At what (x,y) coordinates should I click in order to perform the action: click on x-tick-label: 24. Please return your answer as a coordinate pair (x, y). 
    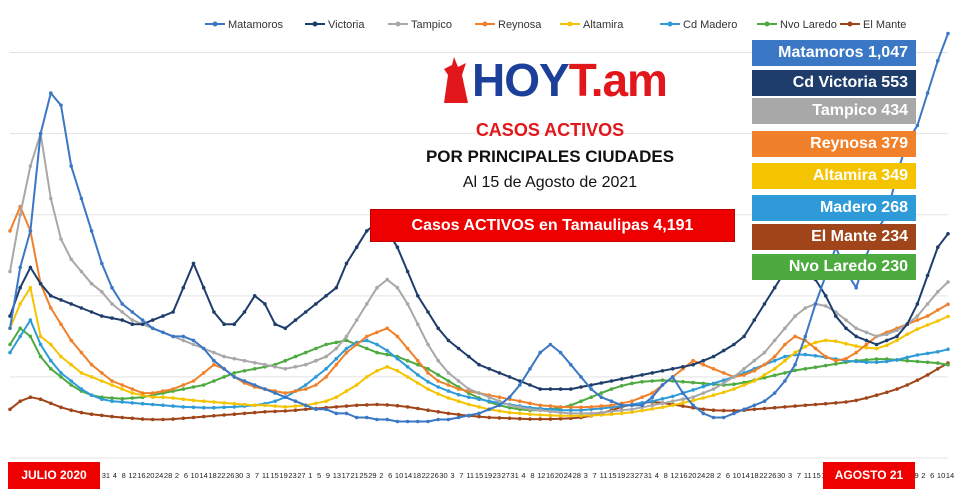
    Looking at the image, I should click on (159, 475).